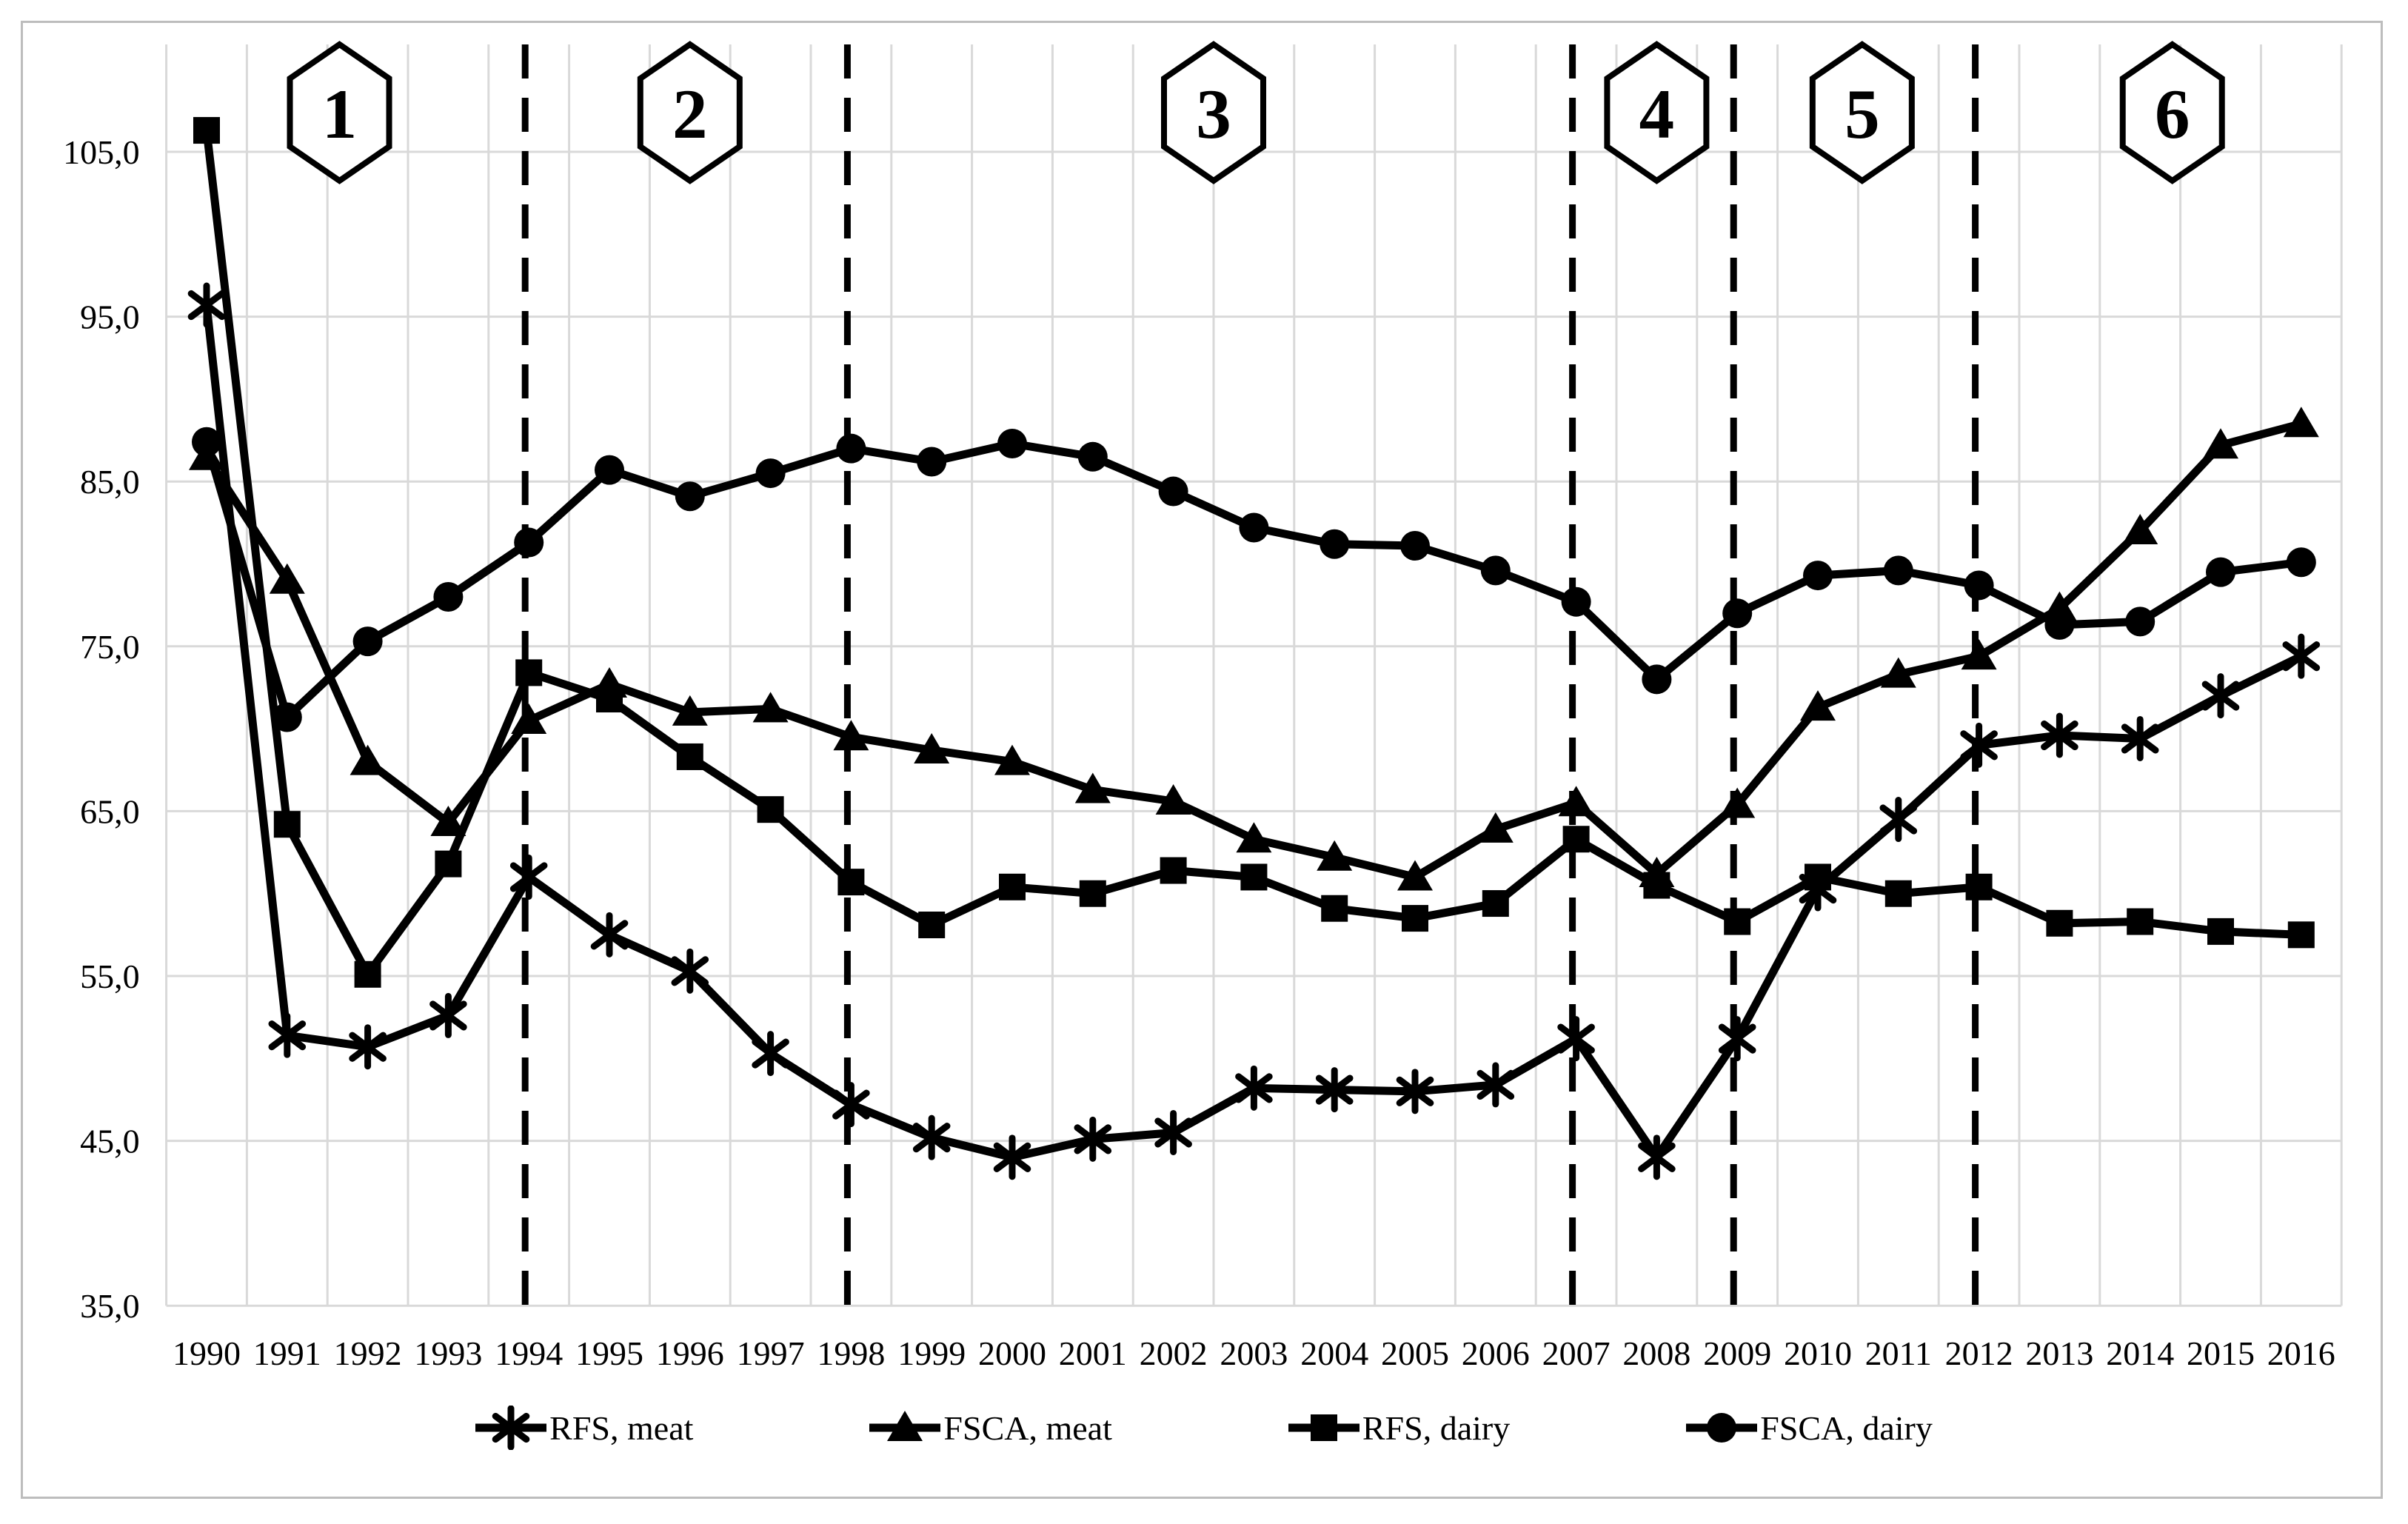 Image resolution: width=2408 pixels, height=1524 pixels. Describe the element at coordinates (207, 1353) in the screenshot. I see `x-tick-label: 1990` at that location.